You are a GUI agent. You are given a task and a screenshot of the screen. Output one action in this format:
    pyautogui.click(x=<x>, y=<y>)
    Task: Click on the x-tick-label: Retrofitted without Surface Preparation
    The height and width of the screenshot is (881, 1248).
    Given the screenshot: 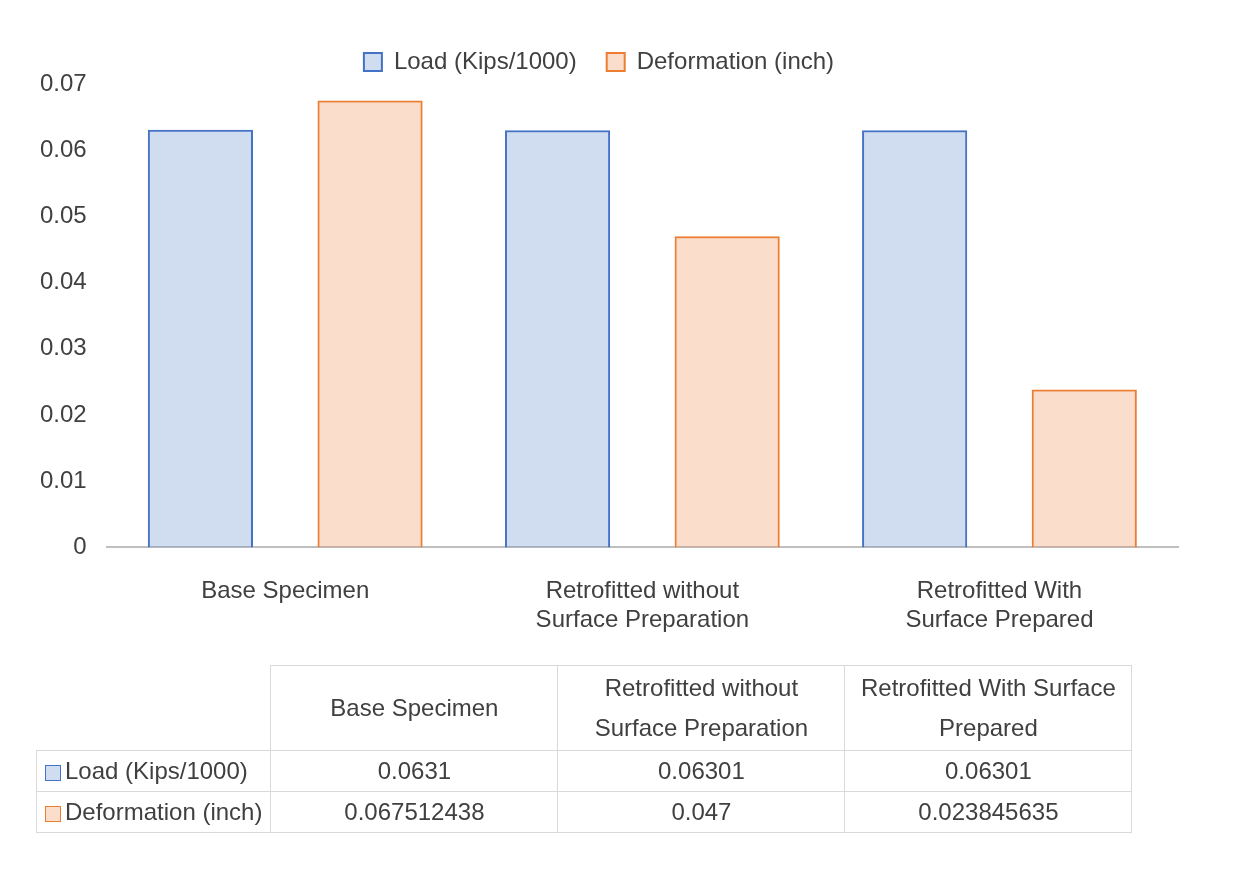 What is the action you would take?
    pyautogui.click(x=642, y=604)
    